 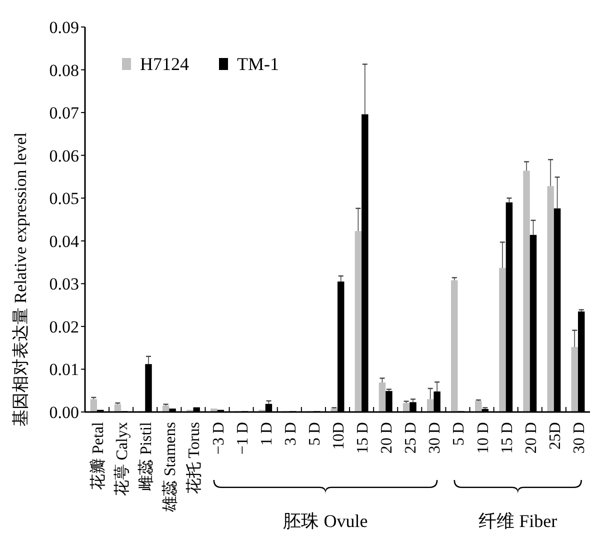 I want to click on legend-label: TM-1, so click(x=258, y=64).